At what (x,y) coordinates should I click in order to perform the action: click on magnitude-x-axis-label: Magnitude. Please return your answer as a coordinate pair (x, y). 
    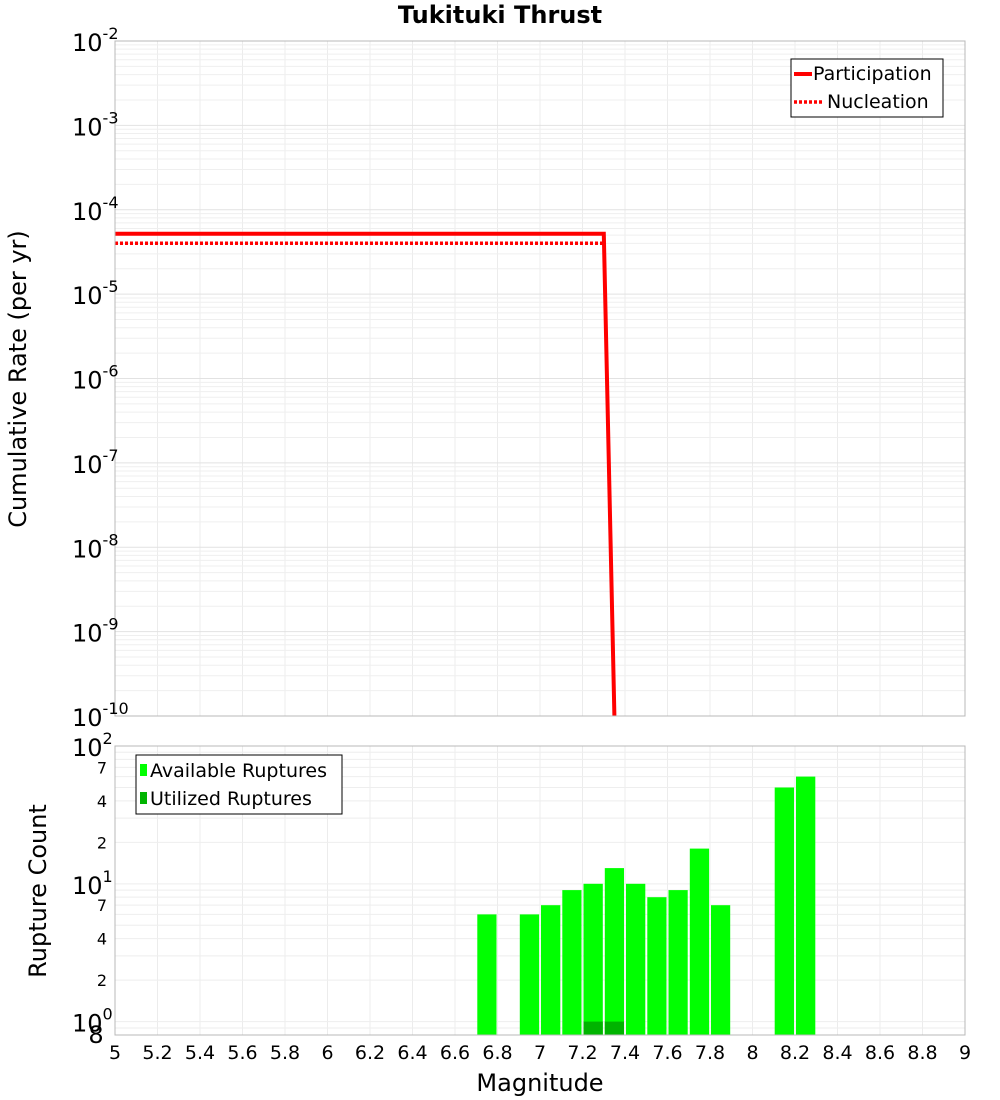
    Looking at the image, I should click on (539, 1083).